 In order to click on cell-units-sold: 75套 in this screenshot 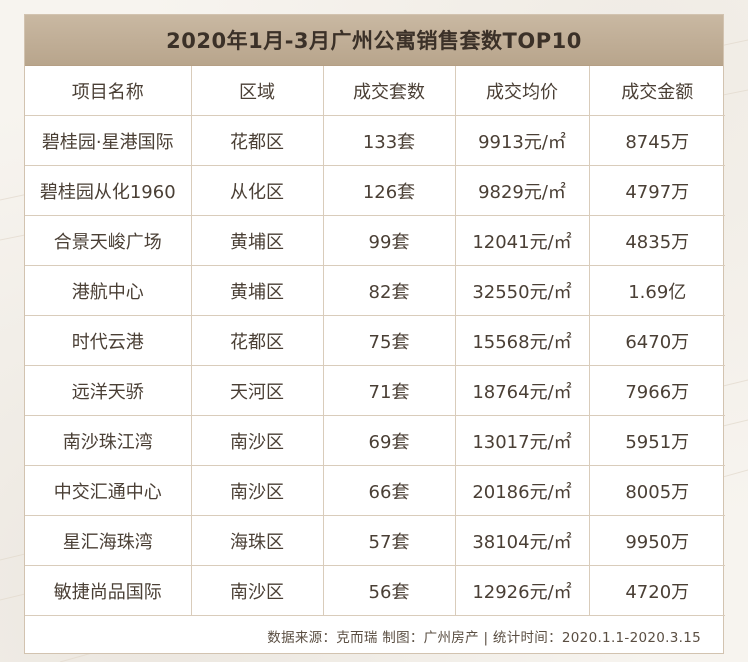, I will do `click(389, 340)`.